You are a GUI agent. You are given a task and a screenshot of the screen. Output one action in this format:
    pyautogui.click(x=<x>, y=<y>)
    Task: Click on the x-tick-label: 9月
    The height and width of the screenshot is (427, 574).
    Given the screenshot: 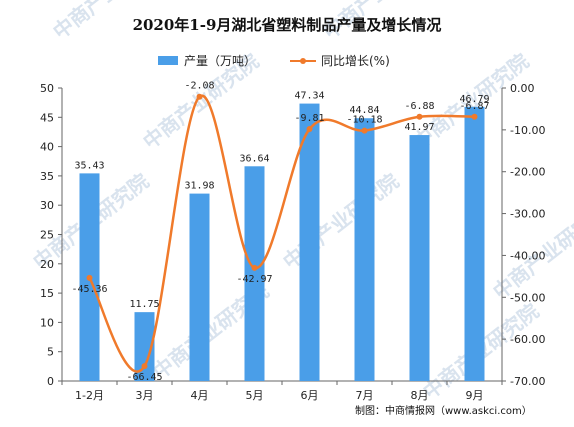 What is the action you would take?
    pyautogui.click(x=475, y=395)
    